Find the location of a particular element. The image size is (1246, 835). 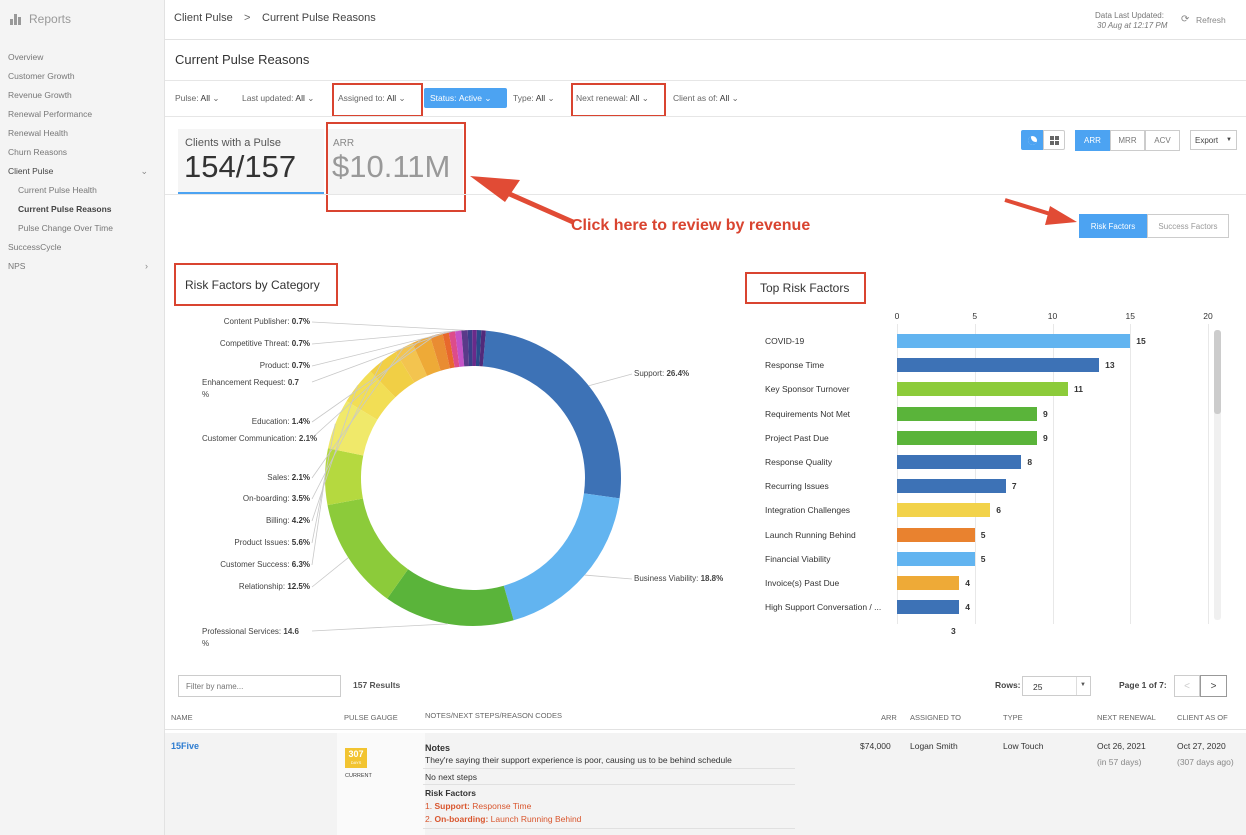

row-type: Low Touch is located at coordinates (1023, 746).